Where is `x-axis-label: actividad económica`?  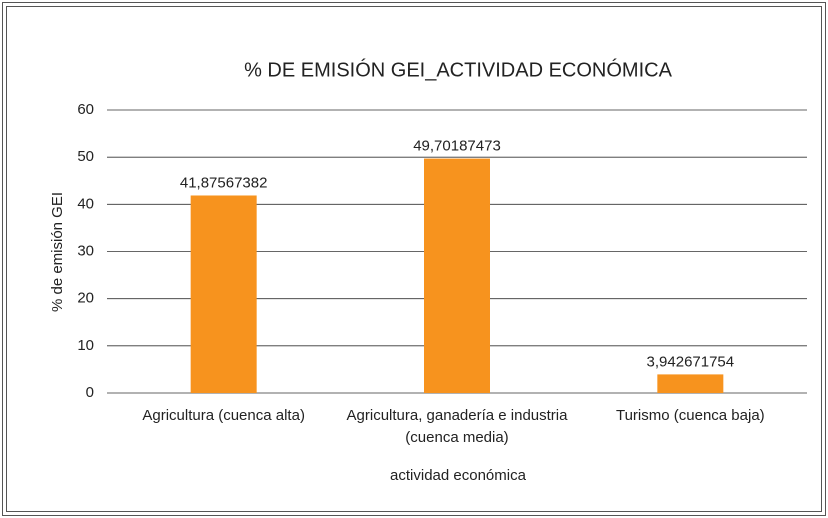
x-axis-label: actividad económica is located at coordinates (458, 475).